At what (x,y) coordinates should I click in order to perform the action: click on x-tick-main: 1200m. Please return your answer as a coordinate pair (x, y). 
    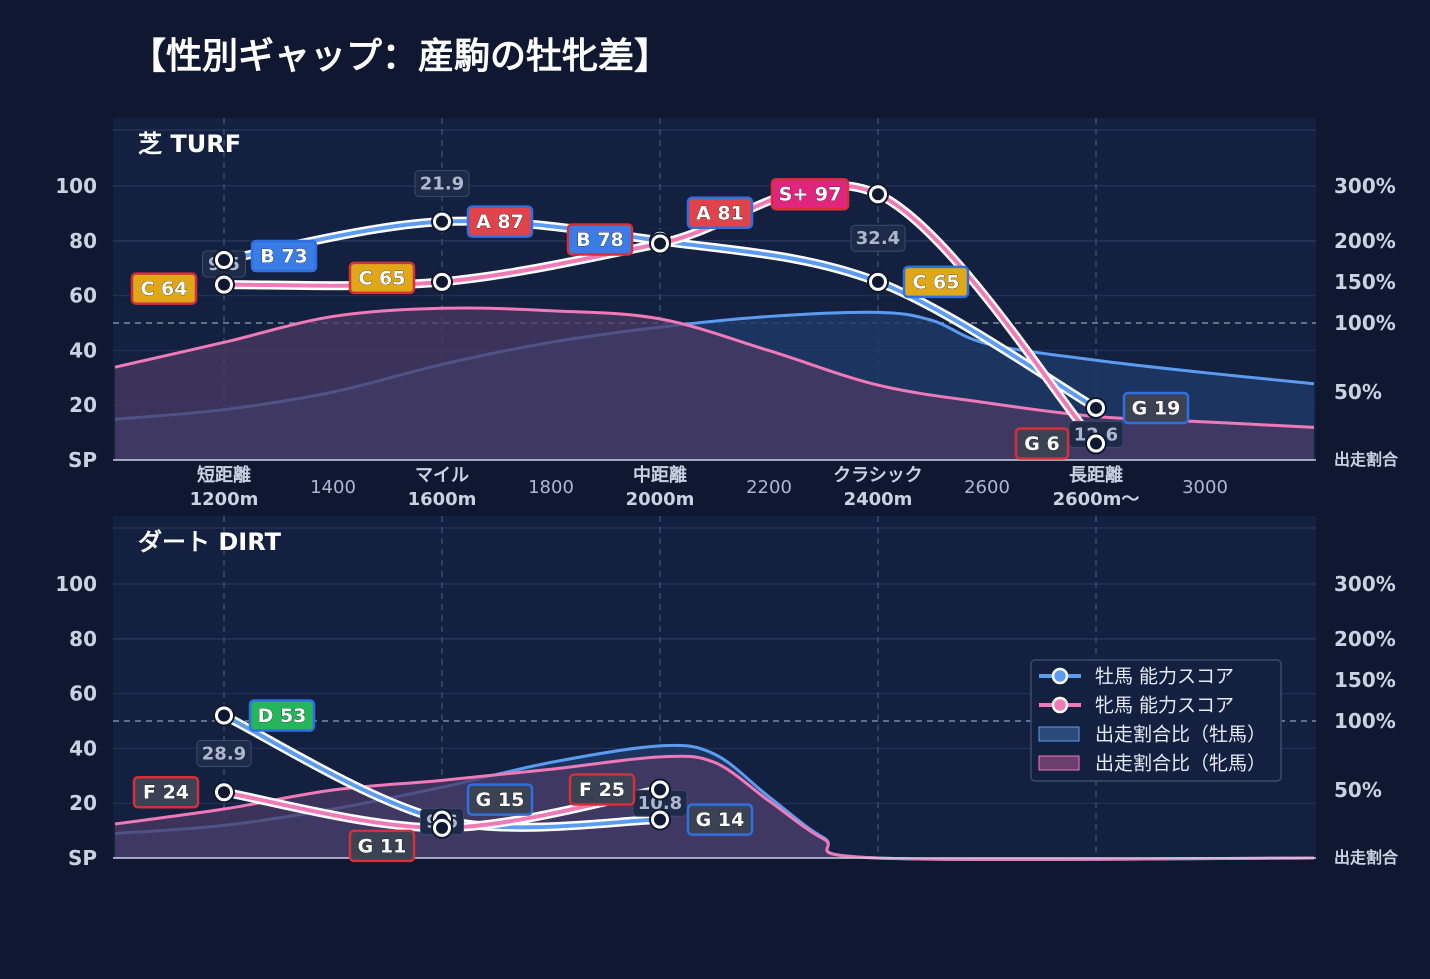
    Looking at the image, I should click on (224, 499).